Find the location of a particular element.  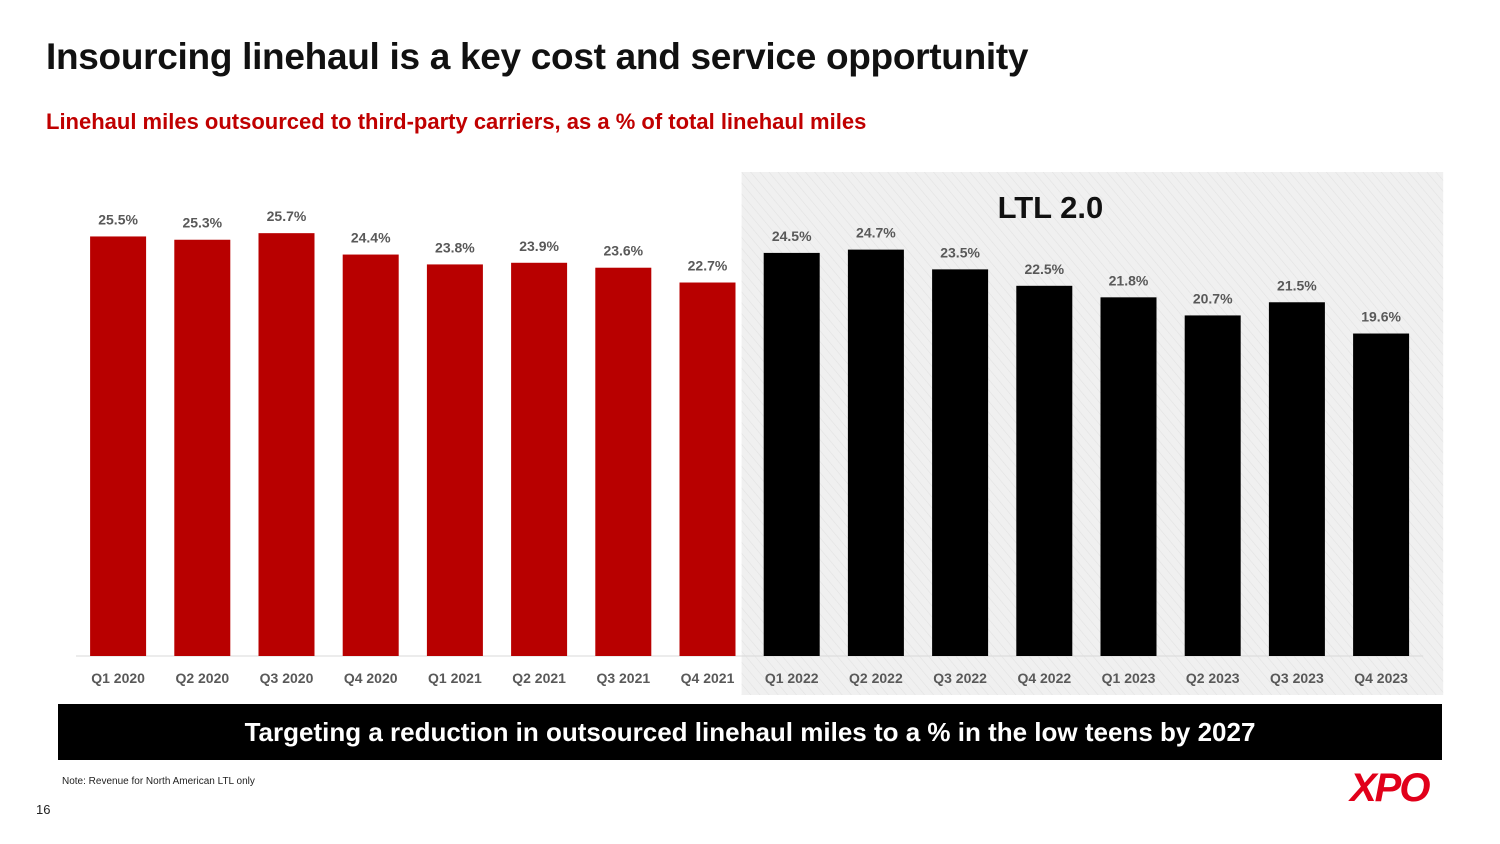

x-tick-label: Q1 2021 is located at coordinates (455, 678).